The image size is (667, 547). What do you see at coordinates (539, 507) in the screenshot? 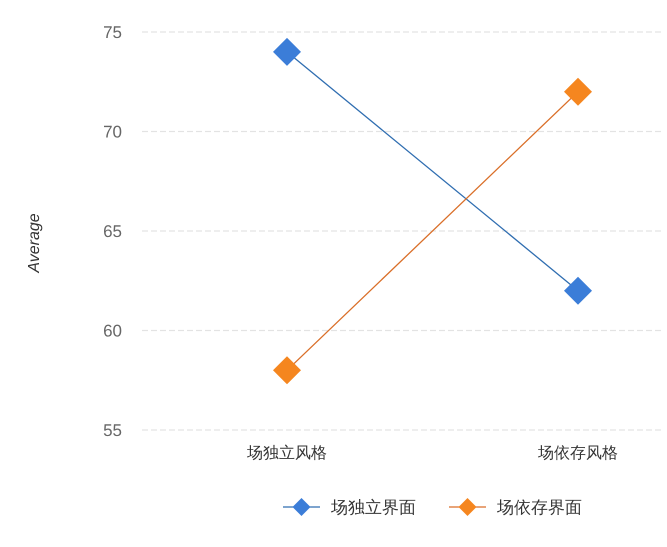
I see `legend-label: 场依存界面` at bounding box center [539, 507].